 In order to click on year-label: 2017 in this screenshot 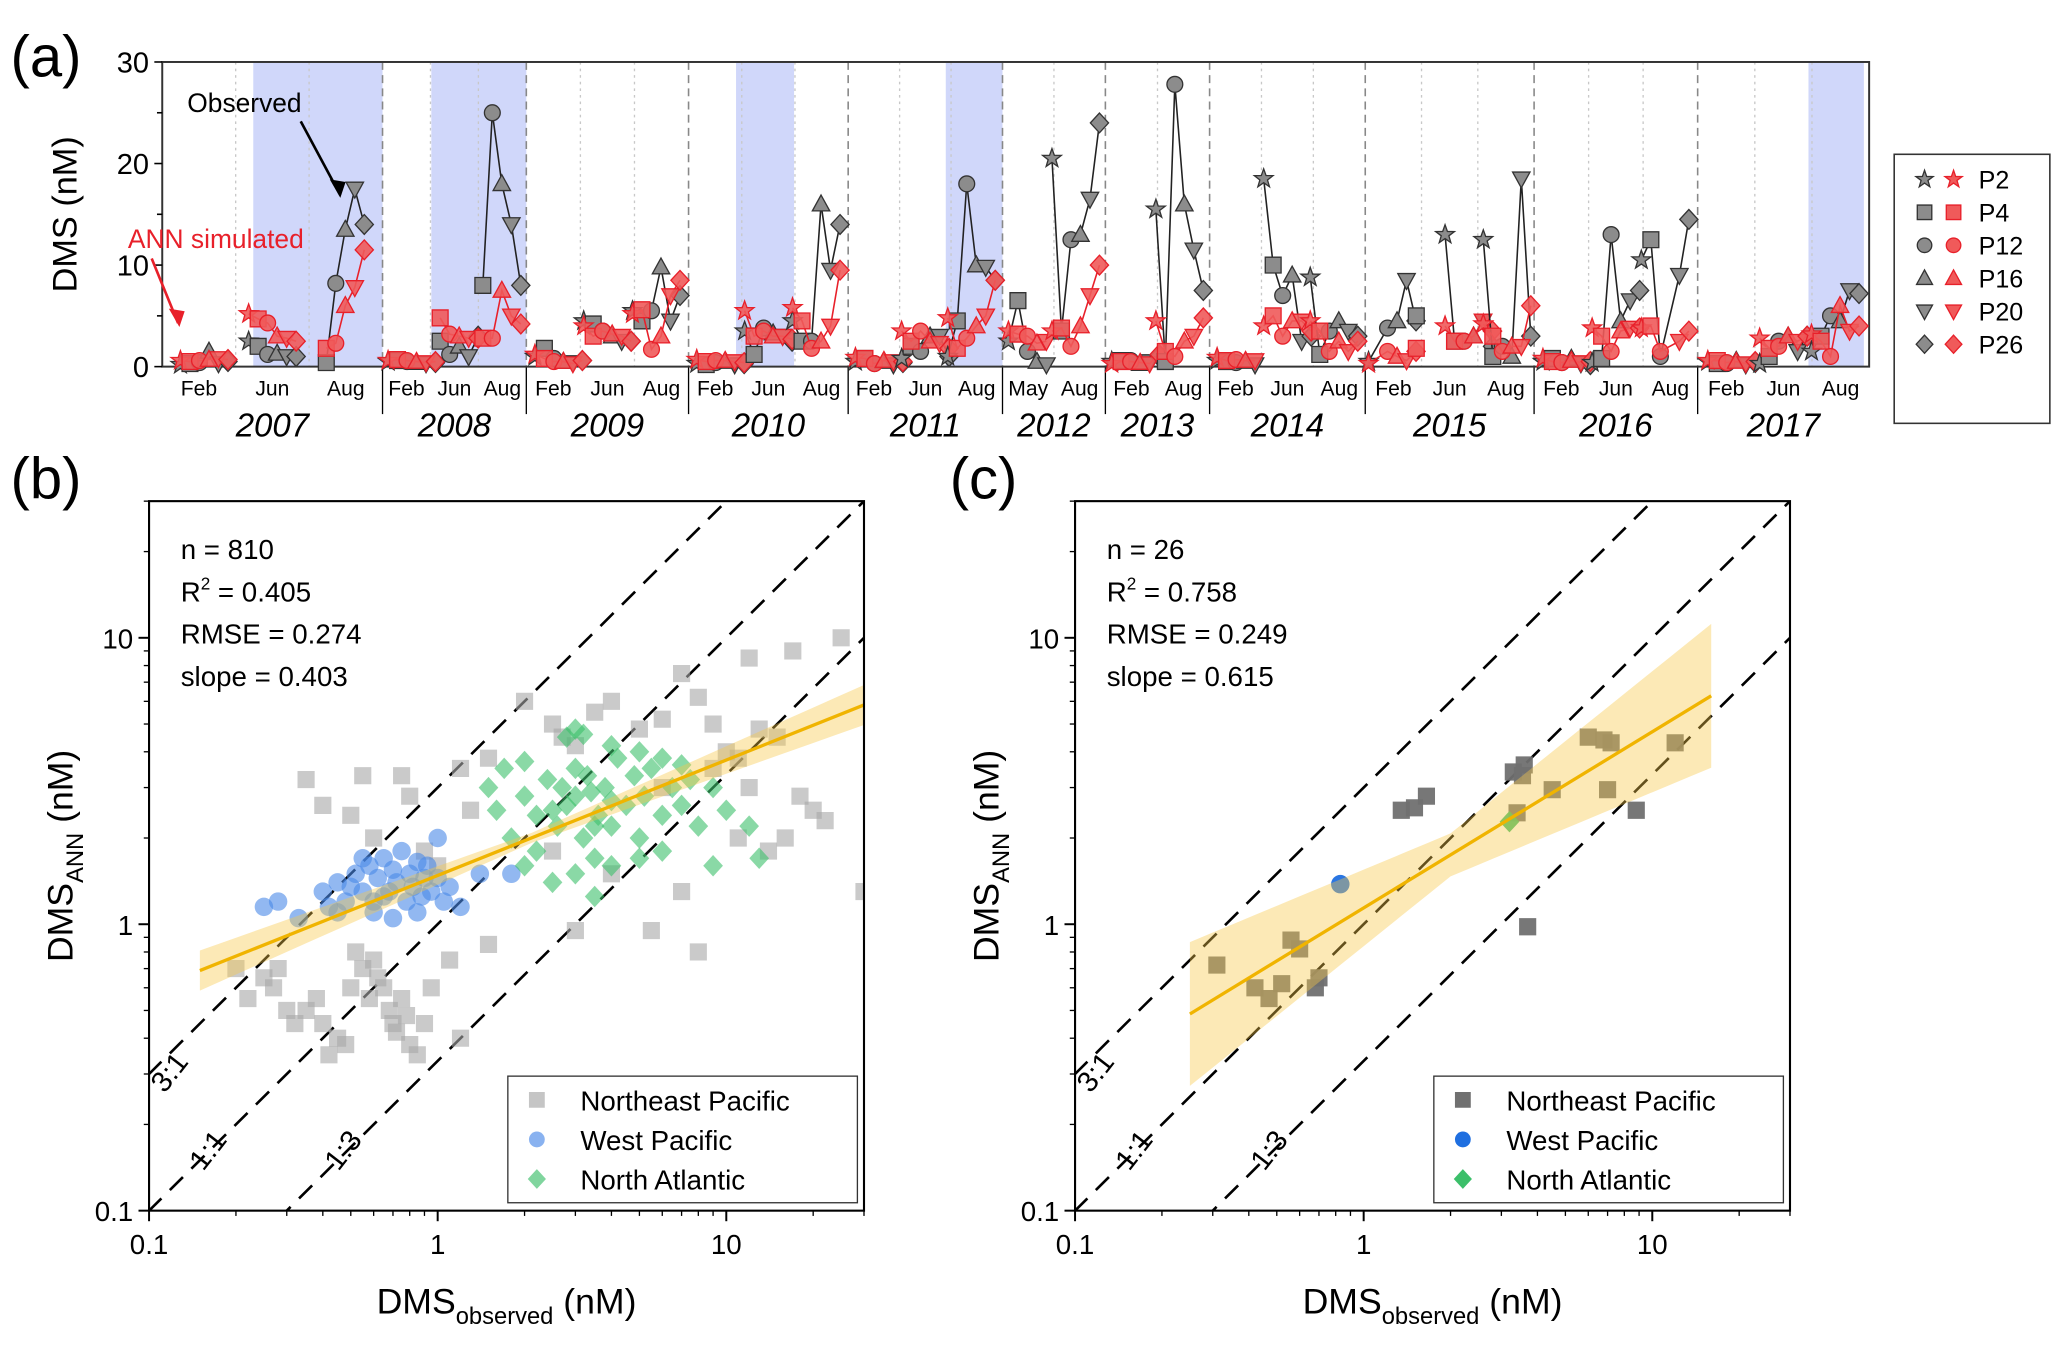, I will do `click(1784, 425)`.